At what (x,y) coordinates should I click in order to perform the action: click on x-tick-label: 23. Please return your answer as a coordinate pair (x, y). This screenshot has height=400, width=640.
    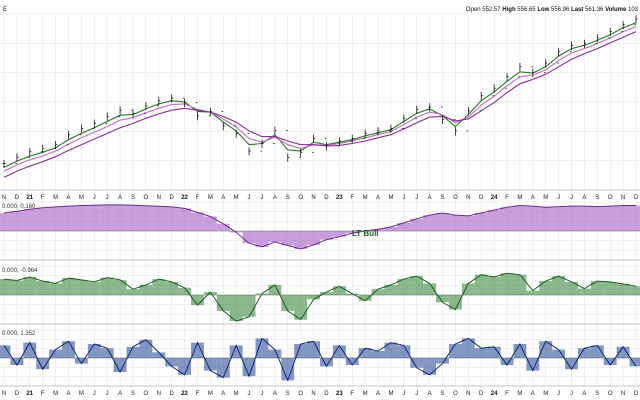
    Looking at the image, I should click on (339, 394).